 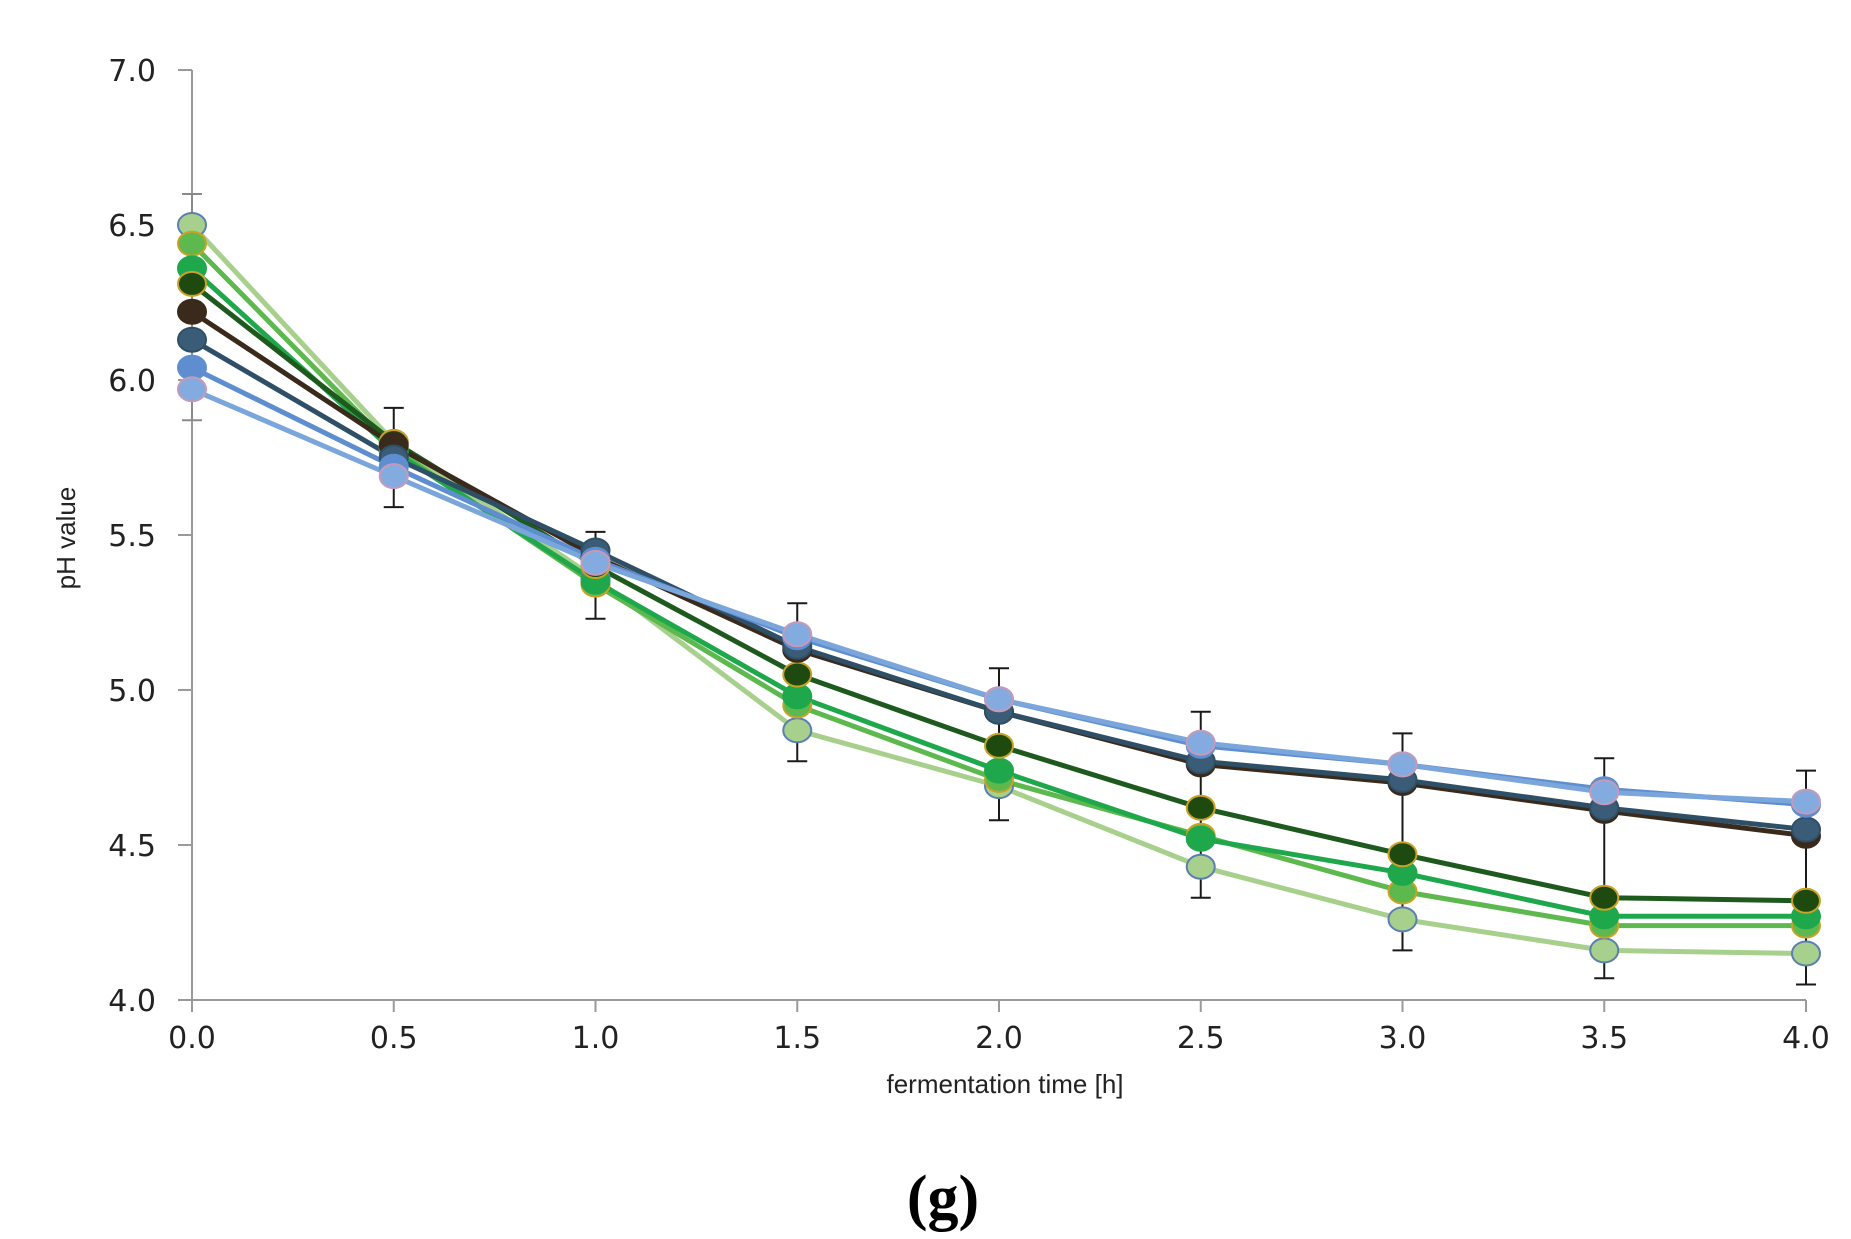 What do you see at coordinates (132, 226) in the screenshot?
I see `y-tick-label: 6.5` at bounding box center [132, 226].